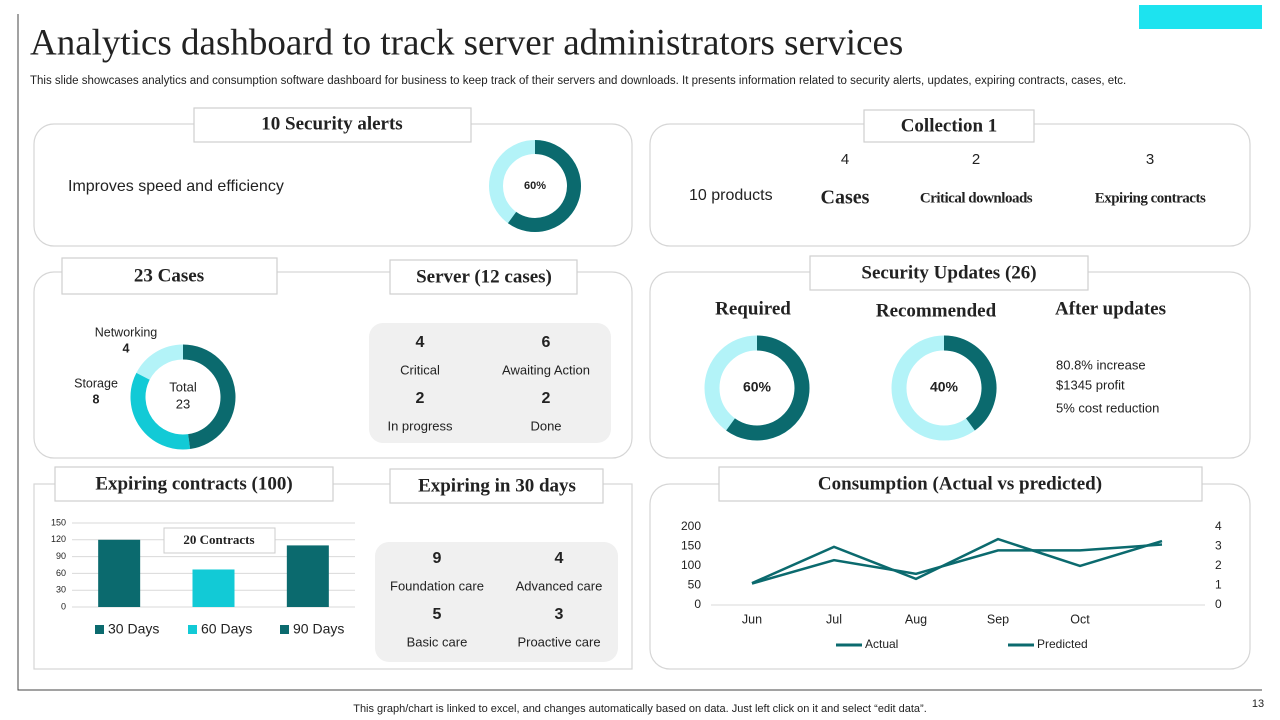  I want to click on segment-name: Storage, so click(96, 383).